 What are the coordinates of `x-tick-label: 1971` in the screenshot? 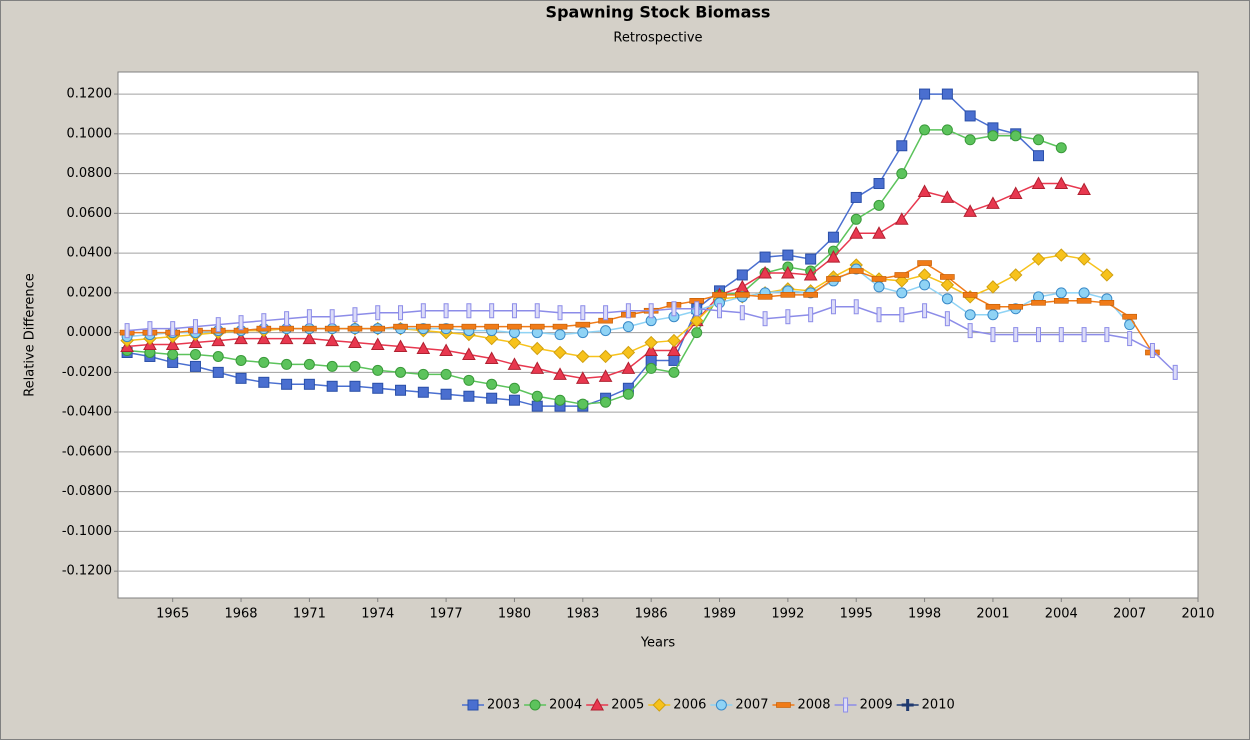 It's located at (309, 614).